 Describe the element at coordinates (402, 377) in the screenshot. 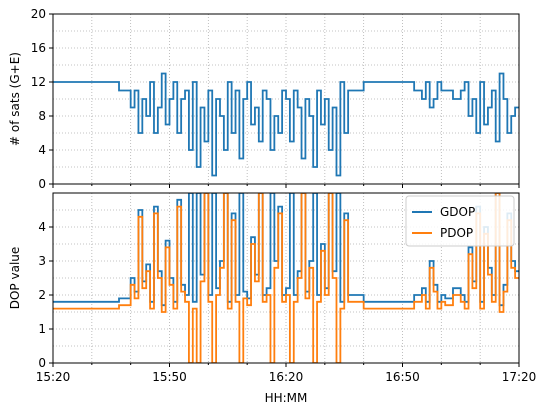

I see `x-tick-label: 16:50` at that location.